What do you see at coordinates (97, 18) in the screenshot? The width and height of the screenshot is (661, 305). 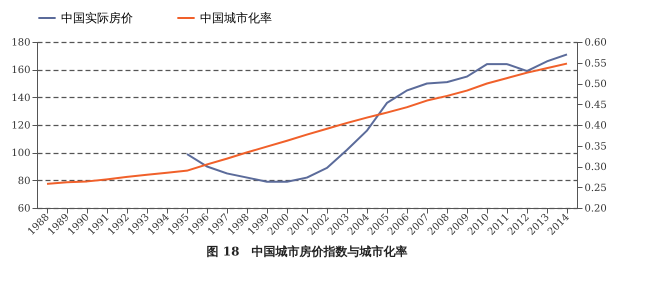 I see `legend-label: 中国实际房价` at bounding box center [97, 18].